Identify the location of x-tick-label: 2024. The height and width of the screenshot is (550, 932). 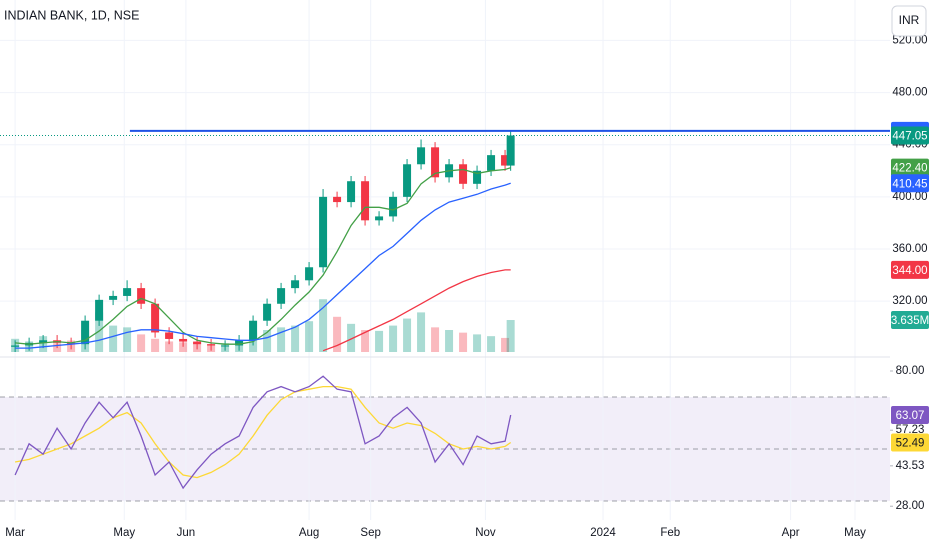
(603, 533).